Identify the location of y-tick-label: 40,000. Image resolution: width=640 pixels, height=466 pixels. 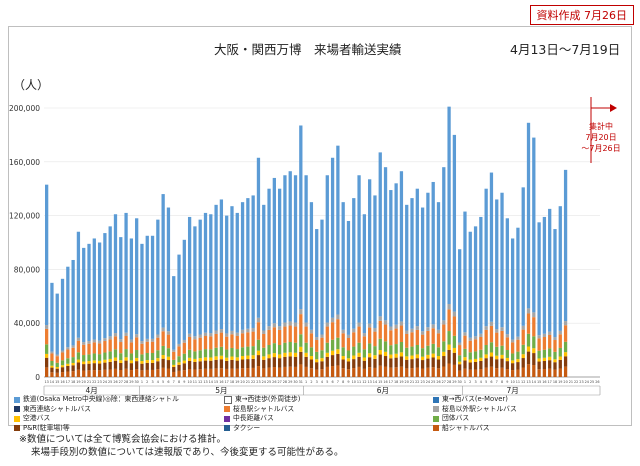
(27, 323).